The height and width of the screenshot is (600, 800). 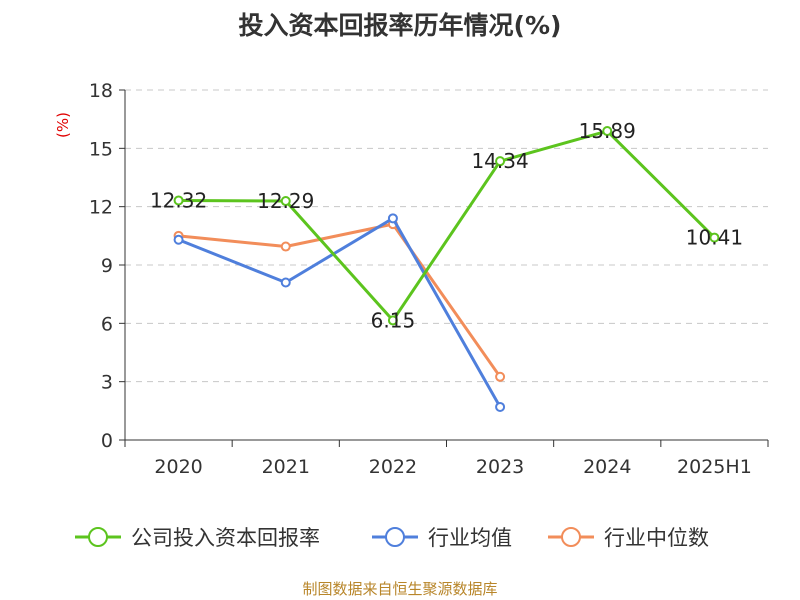 I want to click on source-note: 制图数据来自恒生聚源数据库, so click(x=400, y=589).